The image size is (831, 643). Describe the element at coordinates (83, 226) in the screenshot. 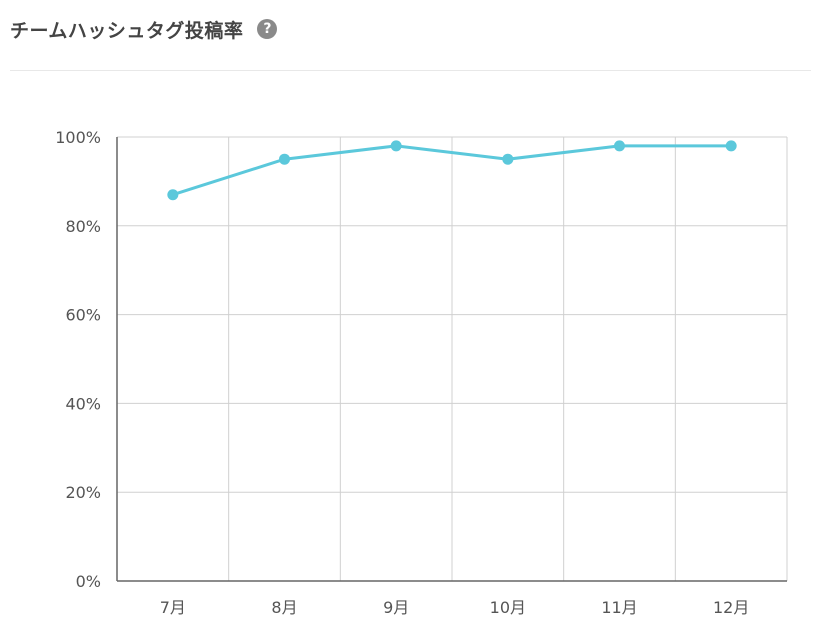

I see `y-tick-label: 80%` at that location.